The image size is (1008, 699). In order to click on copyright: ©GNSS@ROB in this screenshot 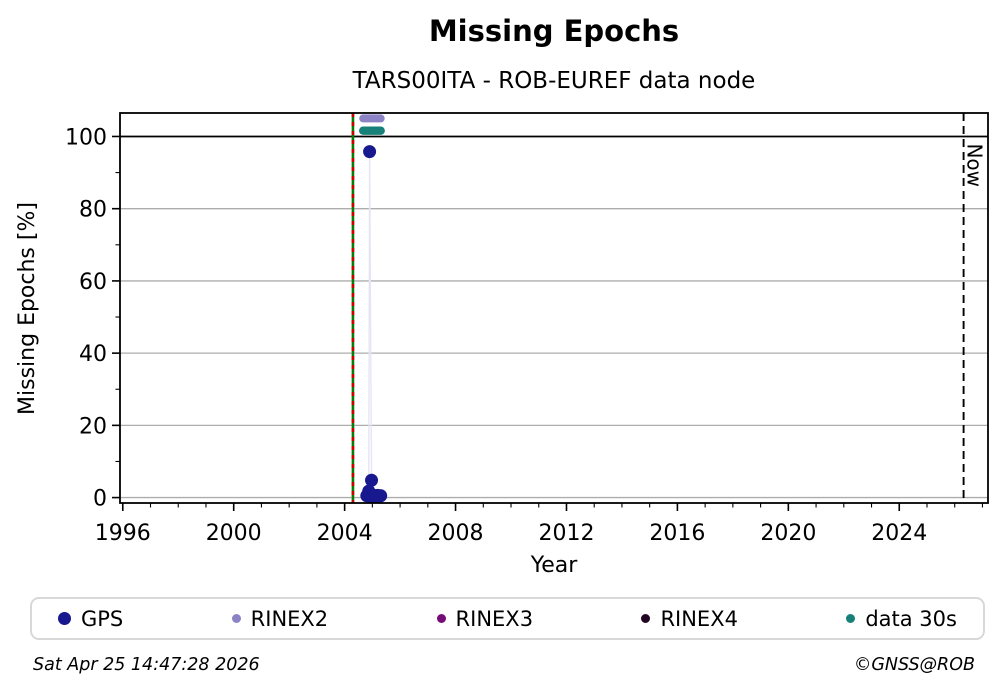, I will do `click(914, 665)`.